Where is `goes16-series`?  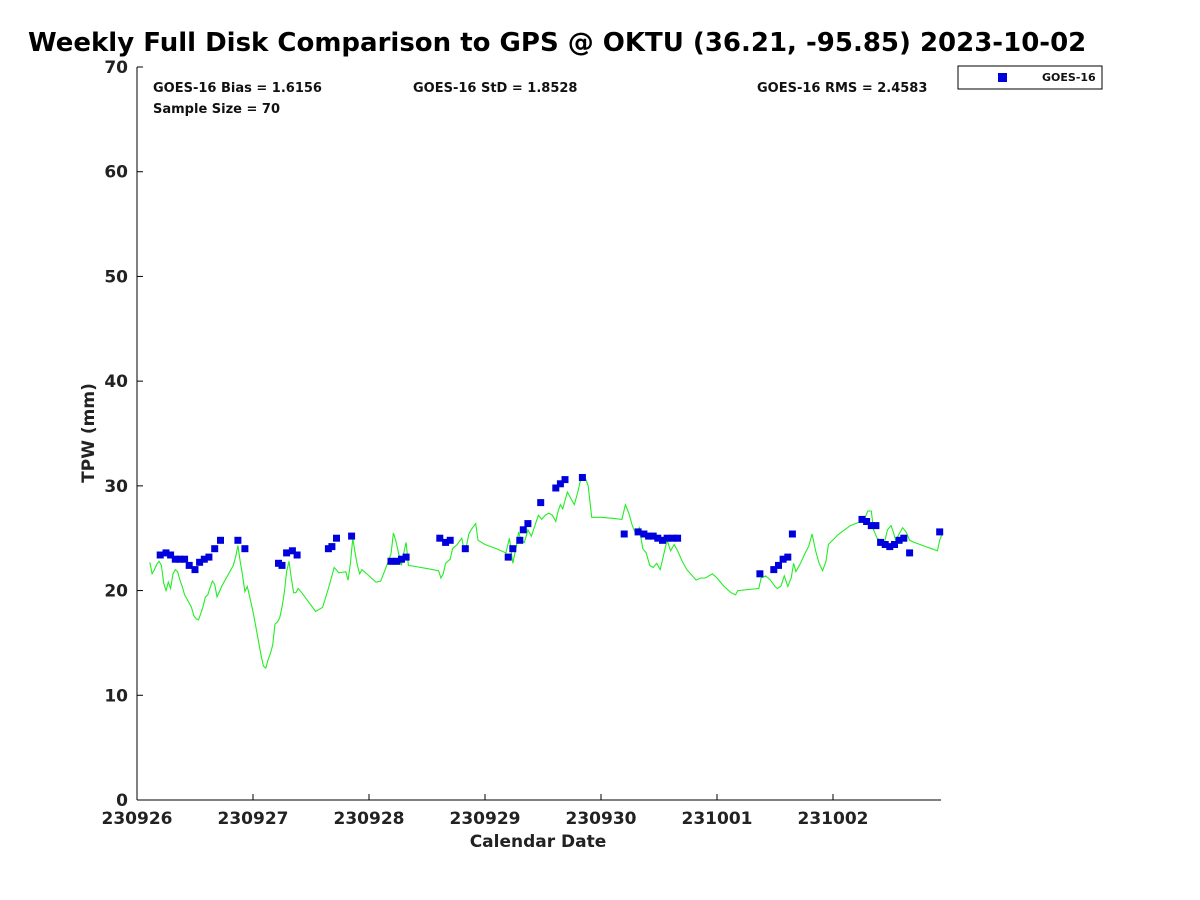 goes16-series is located at coordinates (550, 526).